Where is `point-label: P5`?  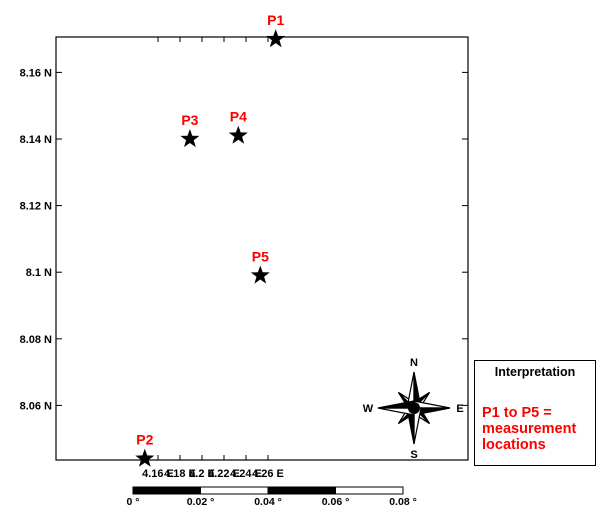 point-label: P5 is located at coordinates (260, 257).